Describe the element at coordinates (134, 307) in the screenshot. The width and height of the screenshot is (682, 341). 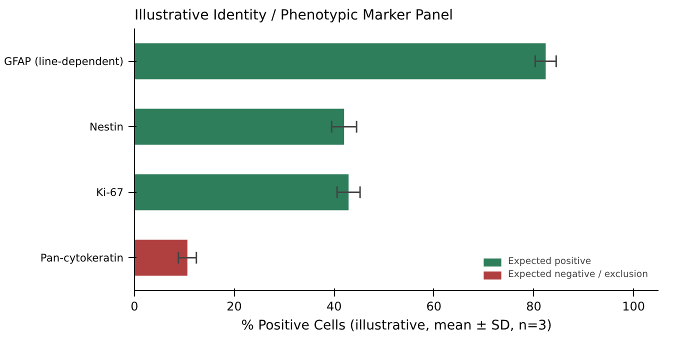
I see `x-tick-label: 0` at that location.